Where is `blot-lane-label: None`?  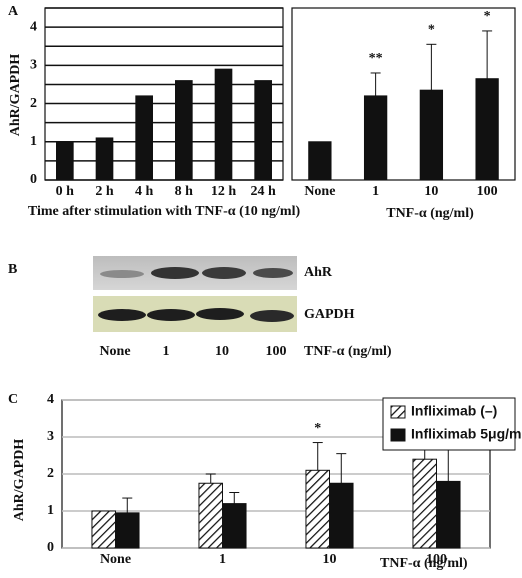 blot-lane-label: None is located at coordinates (114, 351).